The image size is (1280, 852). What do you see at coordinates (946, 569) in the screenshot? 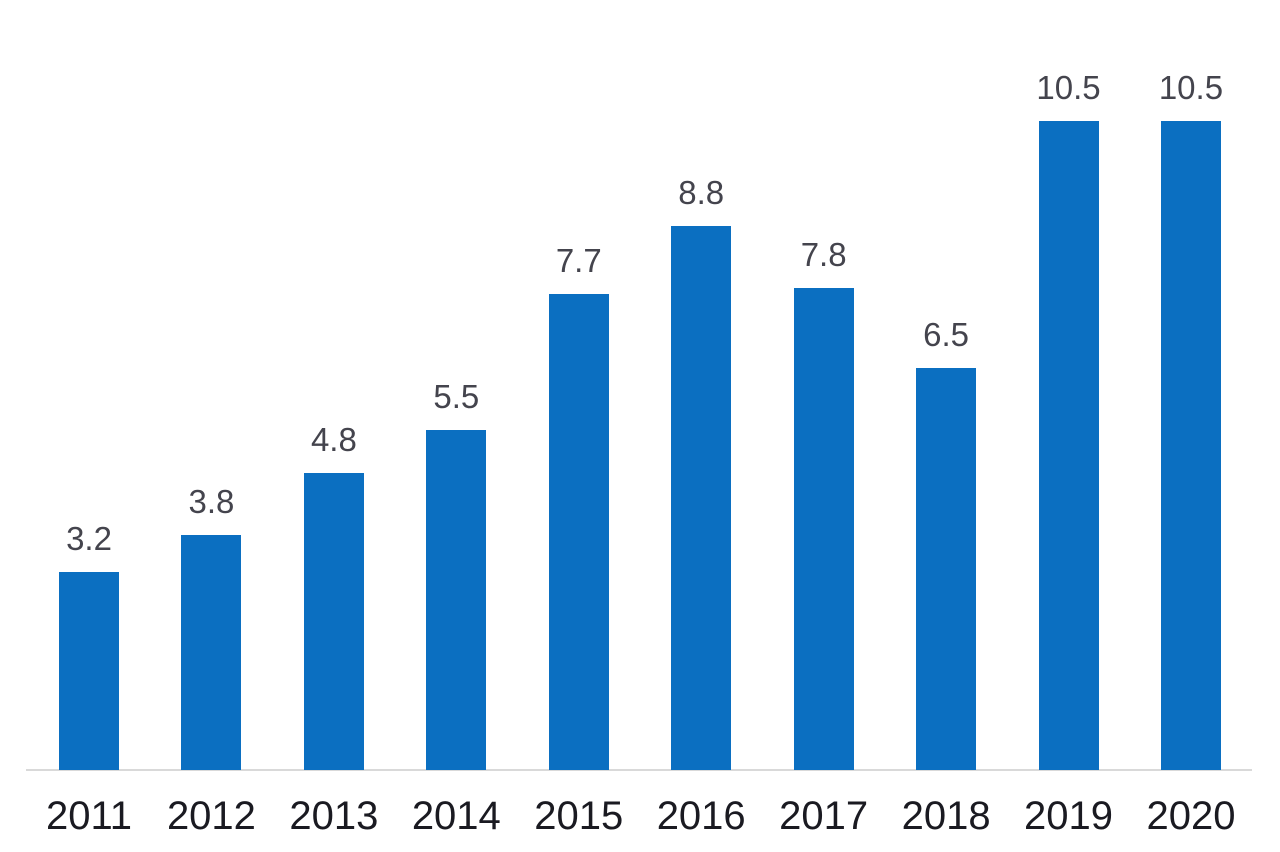
I see `bar-2018` at bounding box center [946, 569].